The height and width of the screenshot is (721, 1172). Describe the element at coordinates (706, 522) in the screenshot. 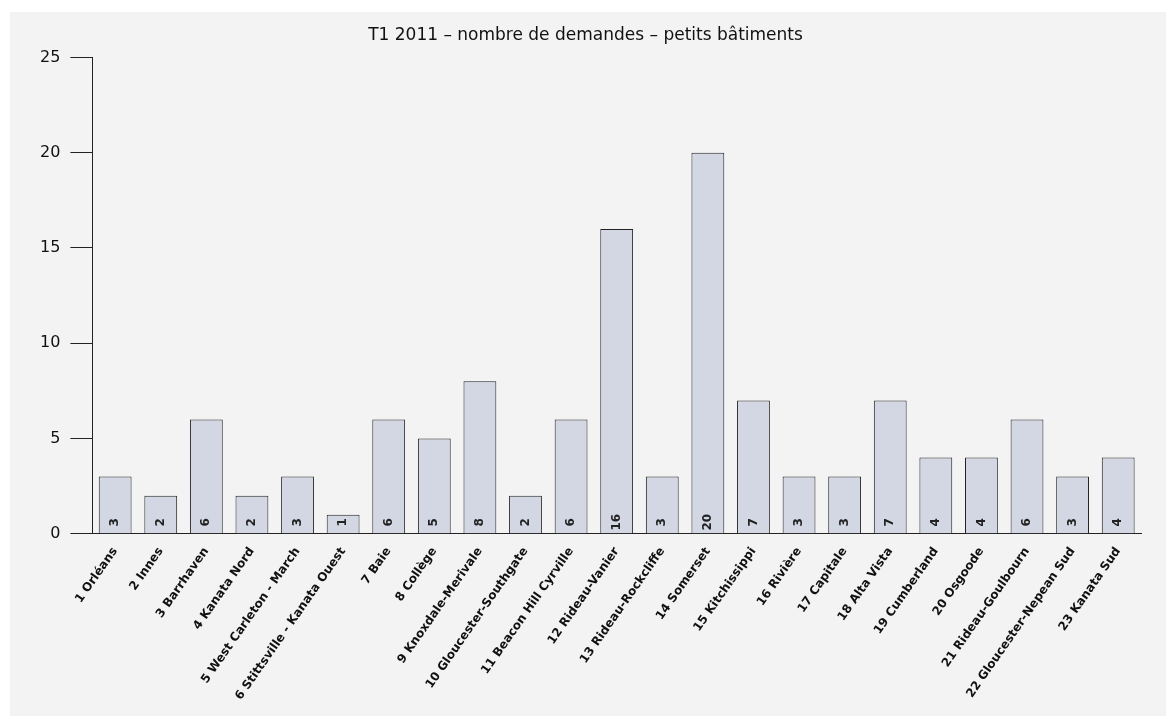

I see `data-label: 20` at that location.